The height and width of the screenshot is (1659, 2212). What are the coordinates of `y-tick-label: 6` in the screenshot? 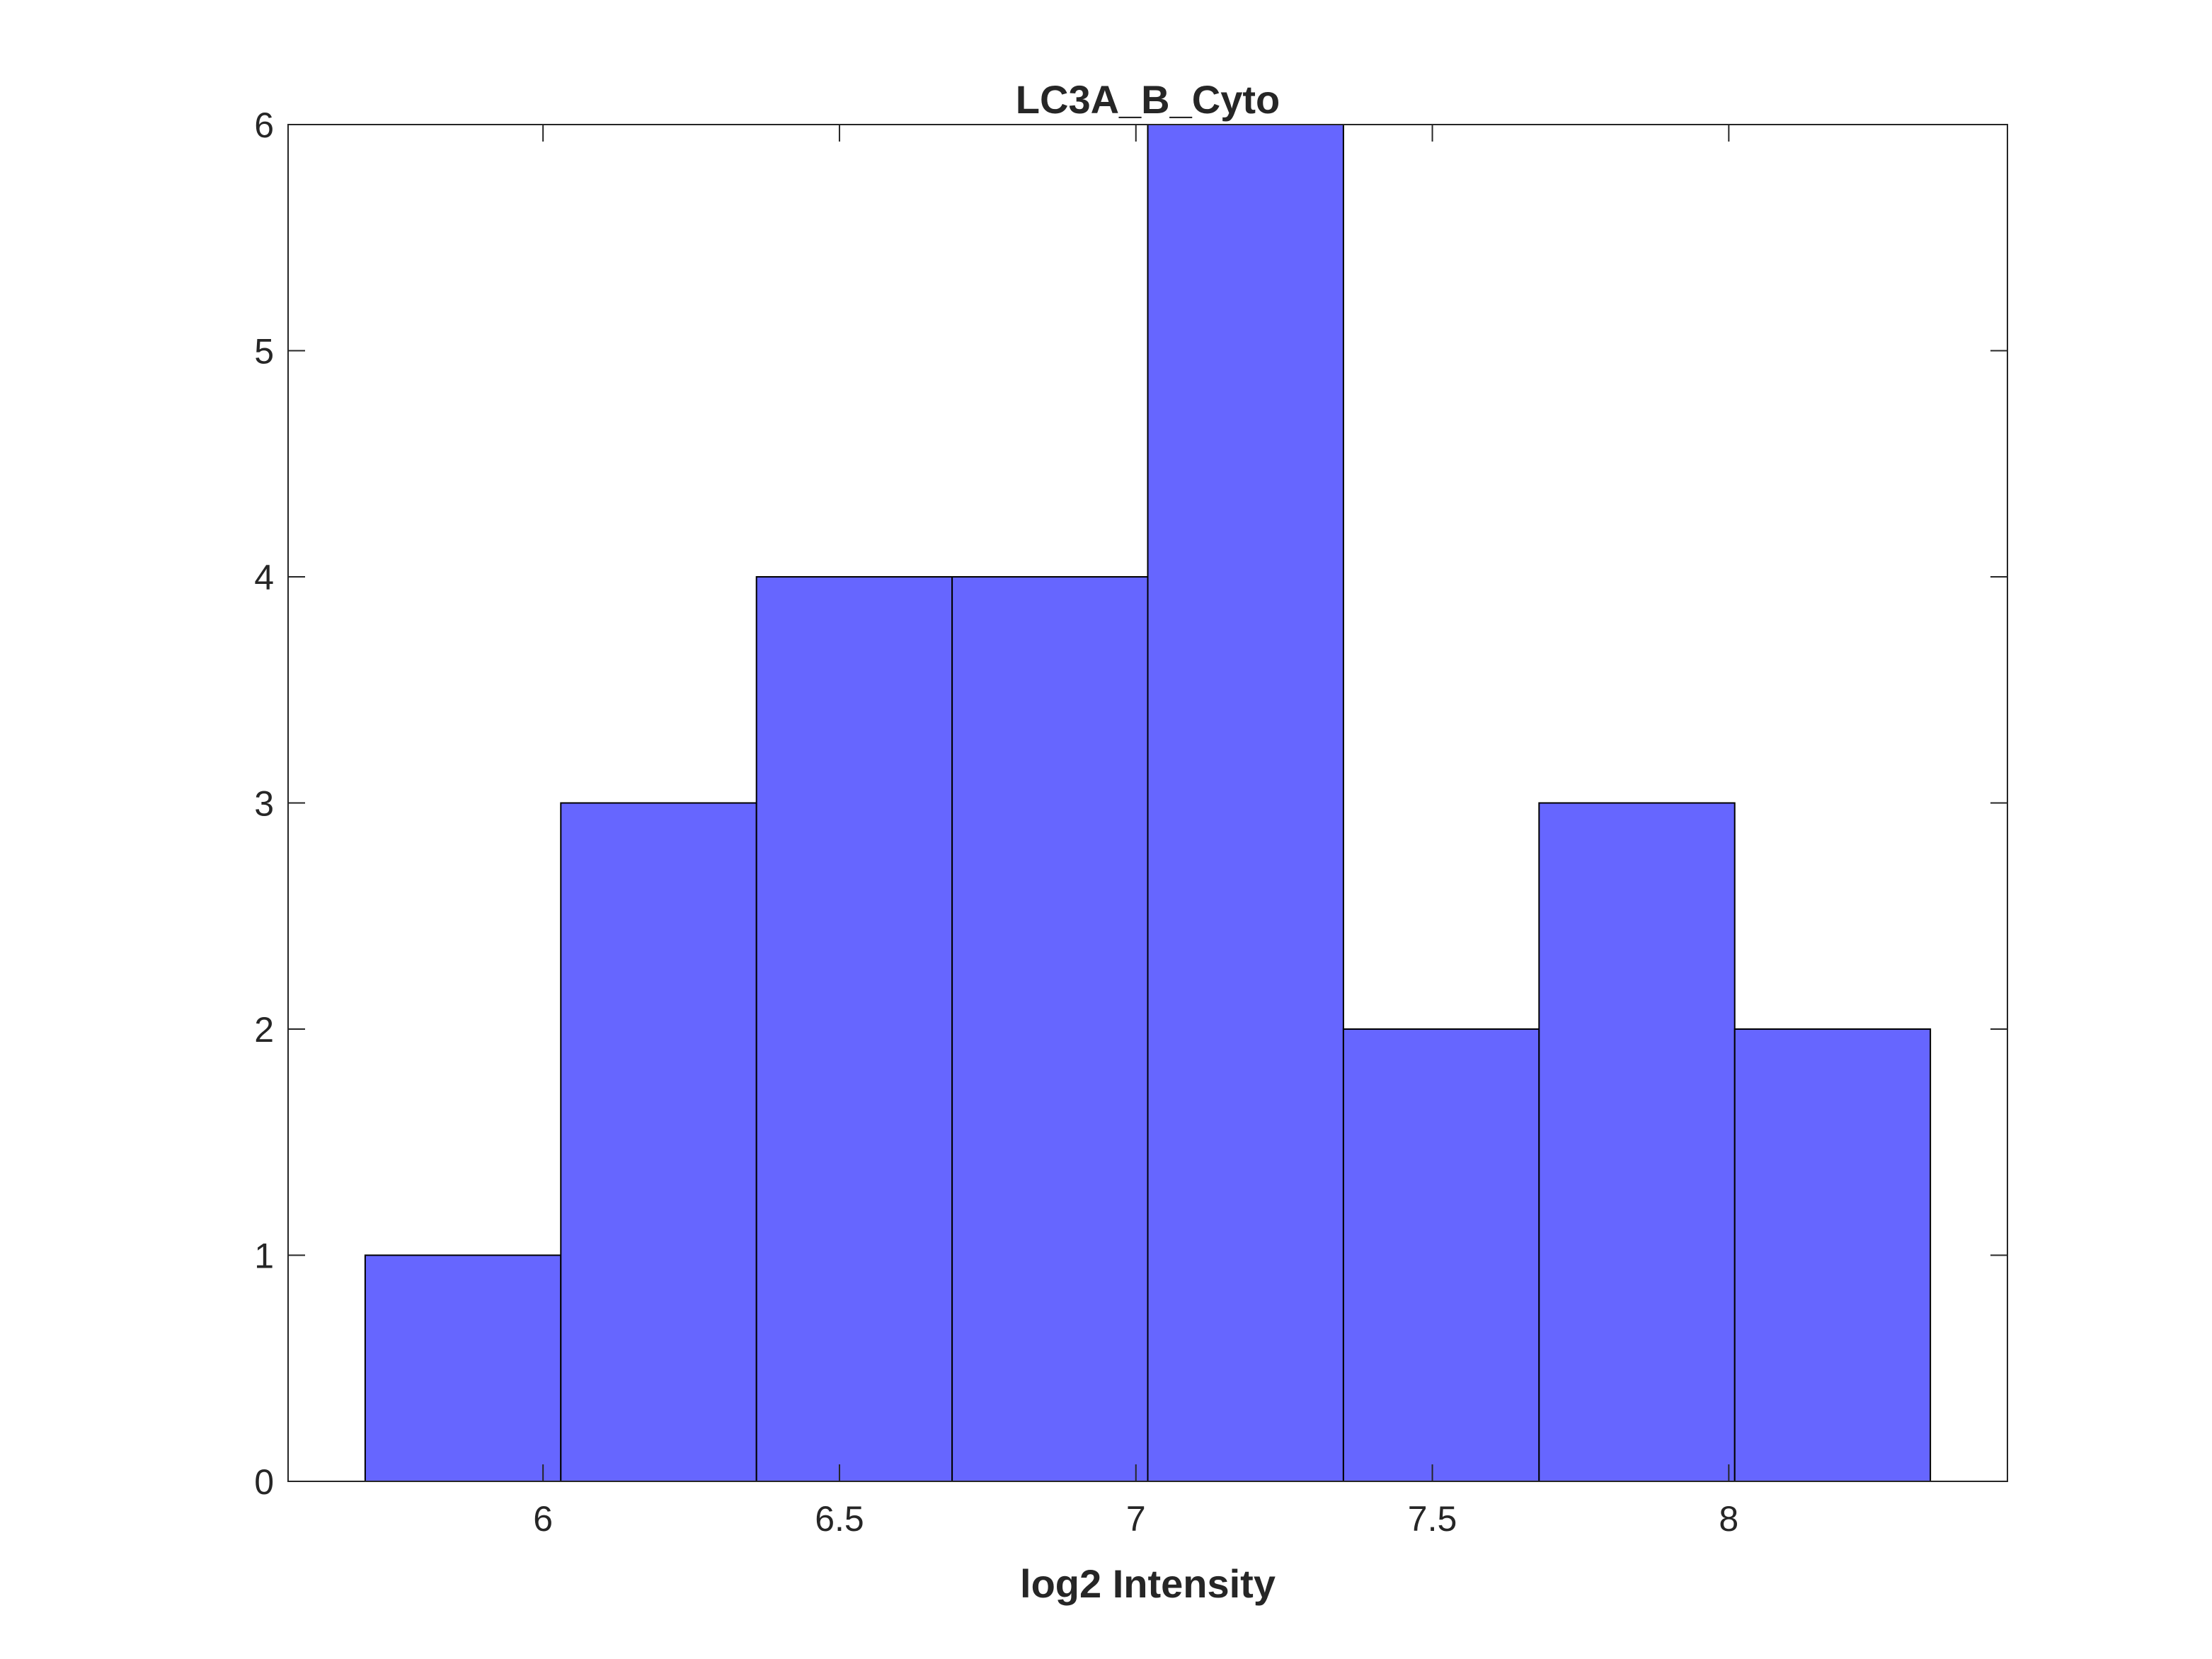 It's located at (264, 125).